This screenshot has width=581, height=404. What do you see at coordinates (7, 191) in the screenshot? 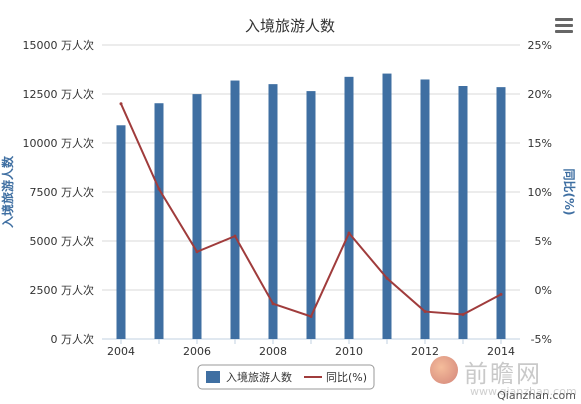
I see `y-axis-left-label: 入境旅游人数` at bounding box center [7, 191].